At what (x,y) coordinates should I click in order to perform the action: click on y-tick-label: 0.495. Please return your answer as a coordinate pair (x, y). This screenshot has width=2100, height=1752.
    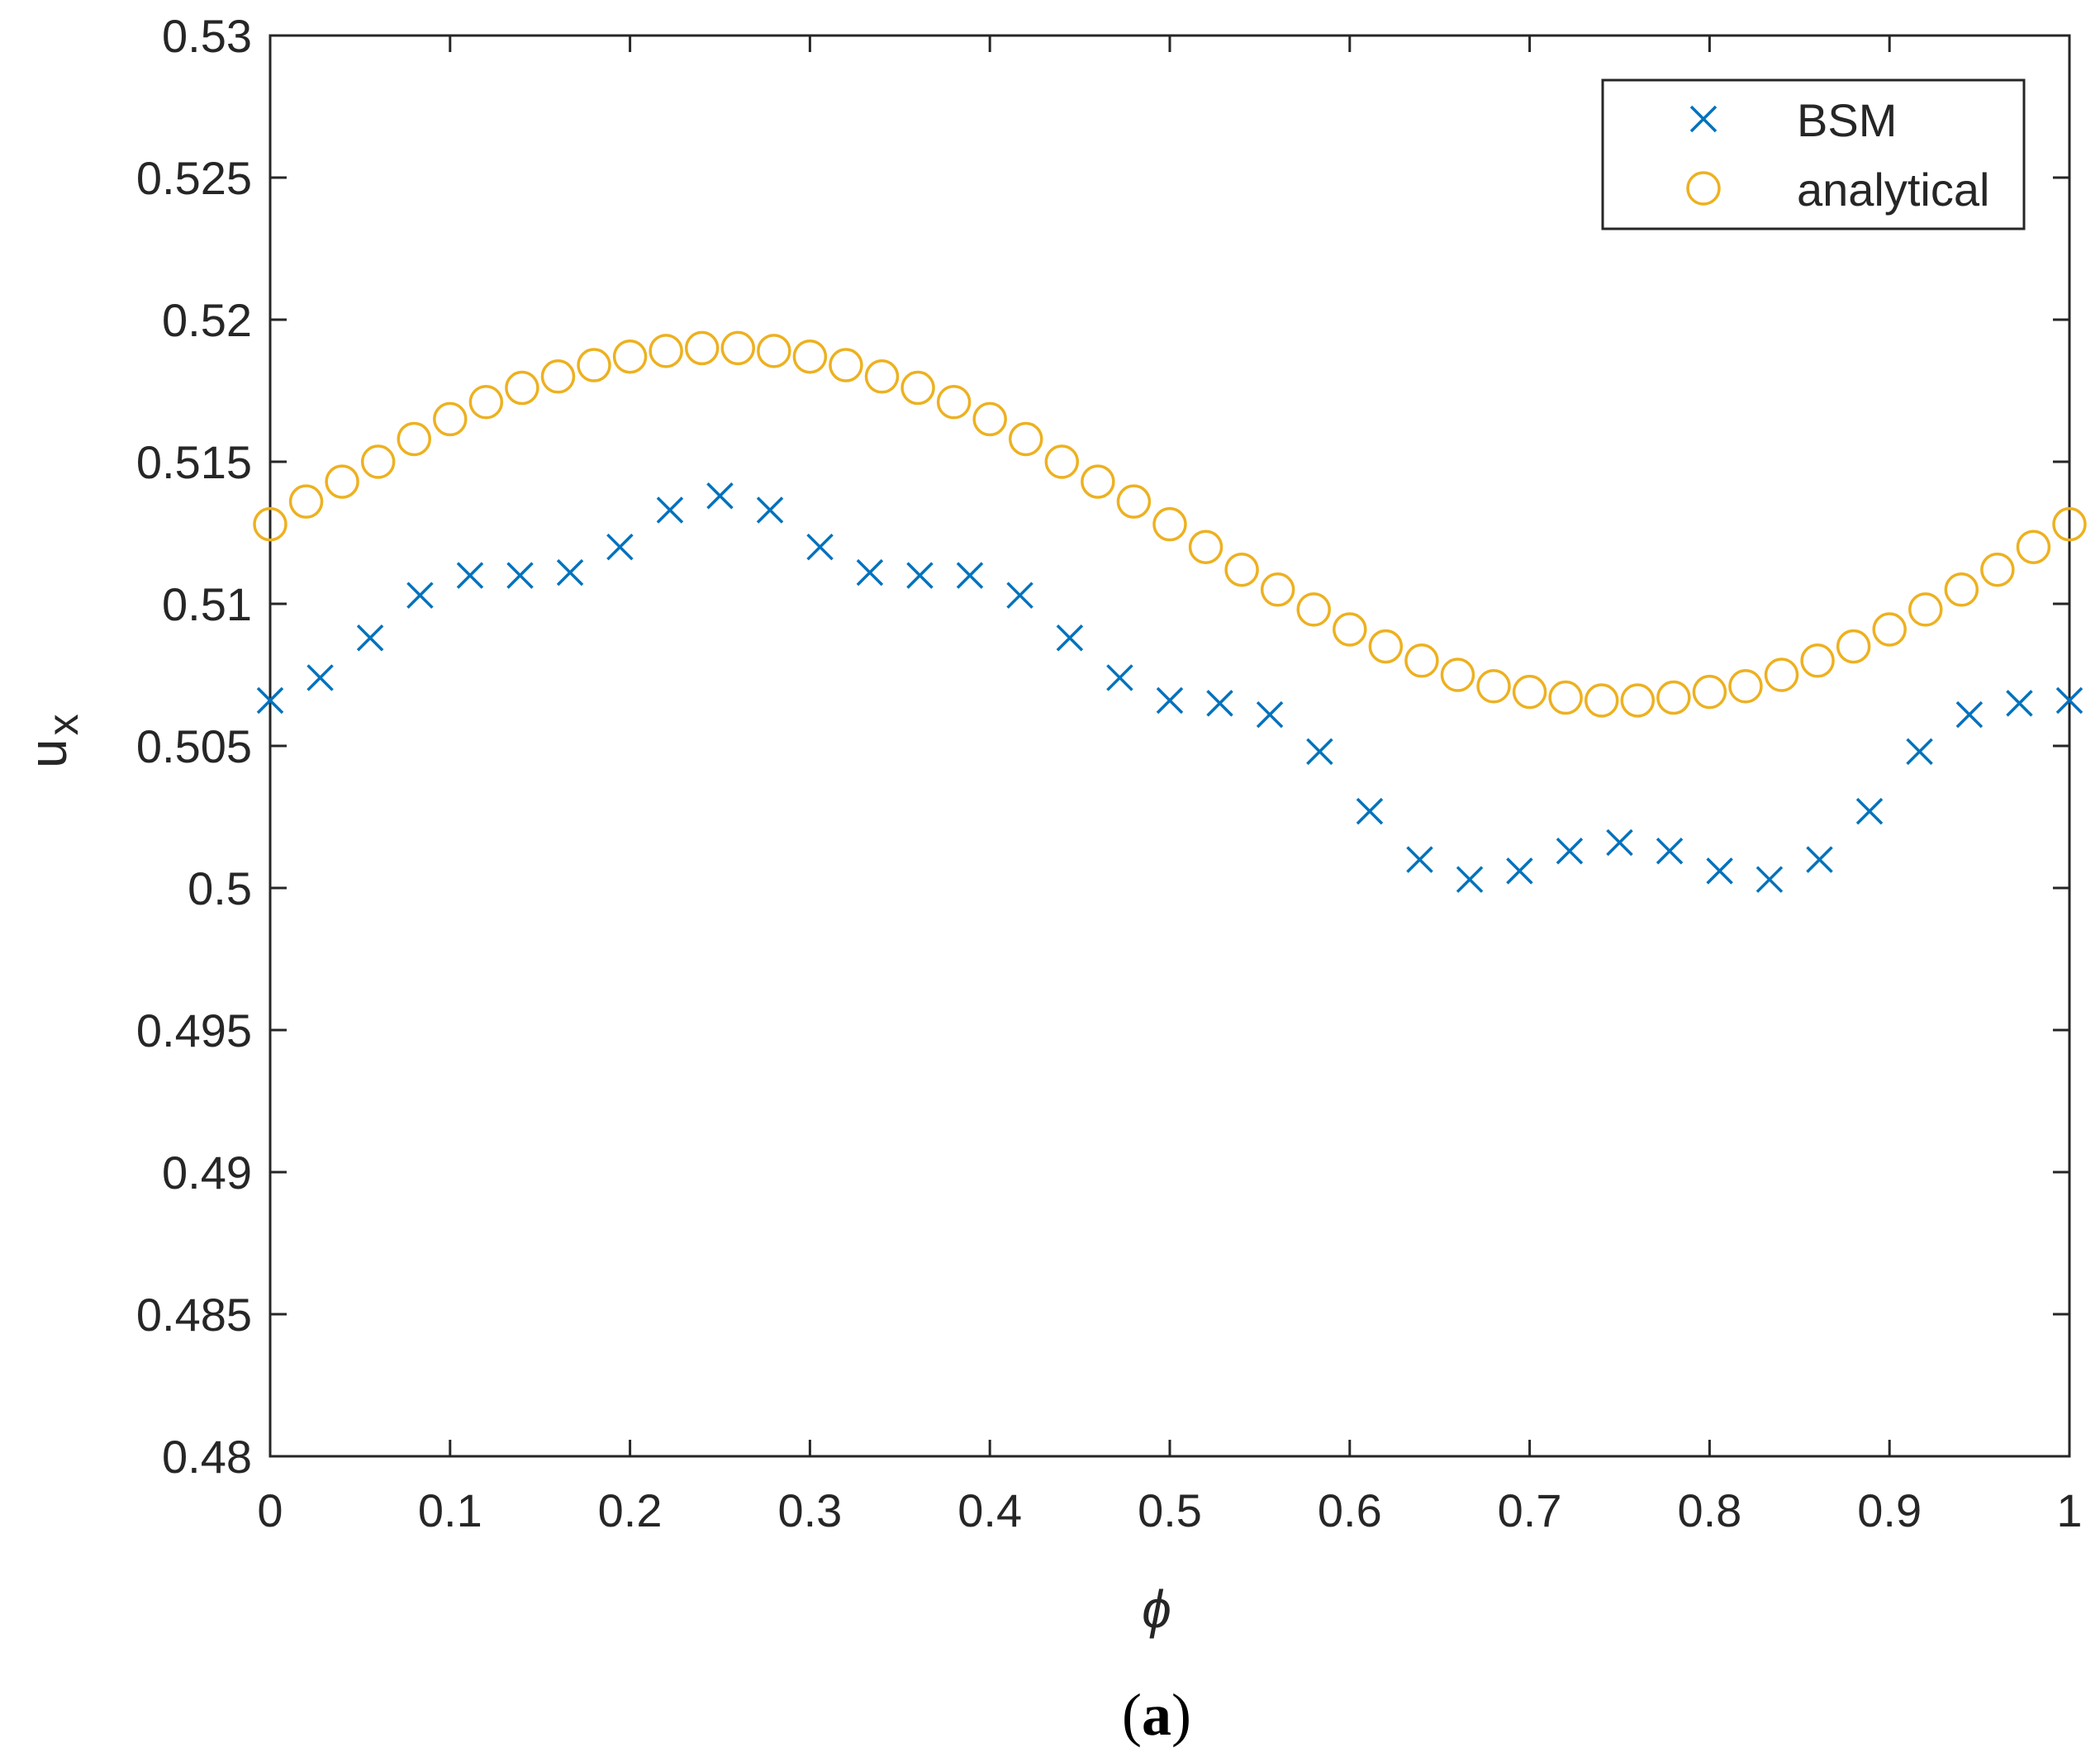
    Looking at the image, I should click on (194, 1030).